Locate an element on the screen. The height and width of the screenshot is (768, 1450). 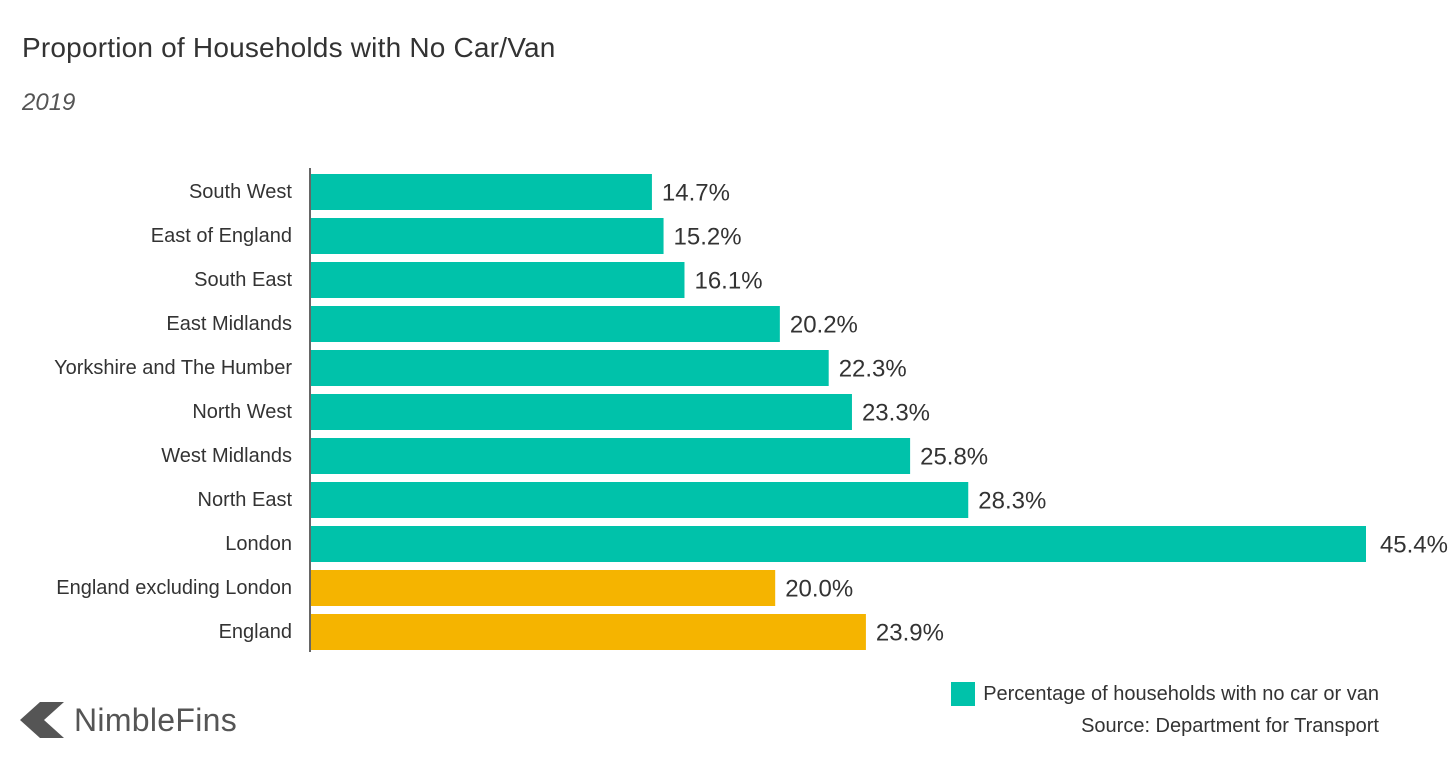
nimblefins-logo-icon is located at coordinates (42, 720).